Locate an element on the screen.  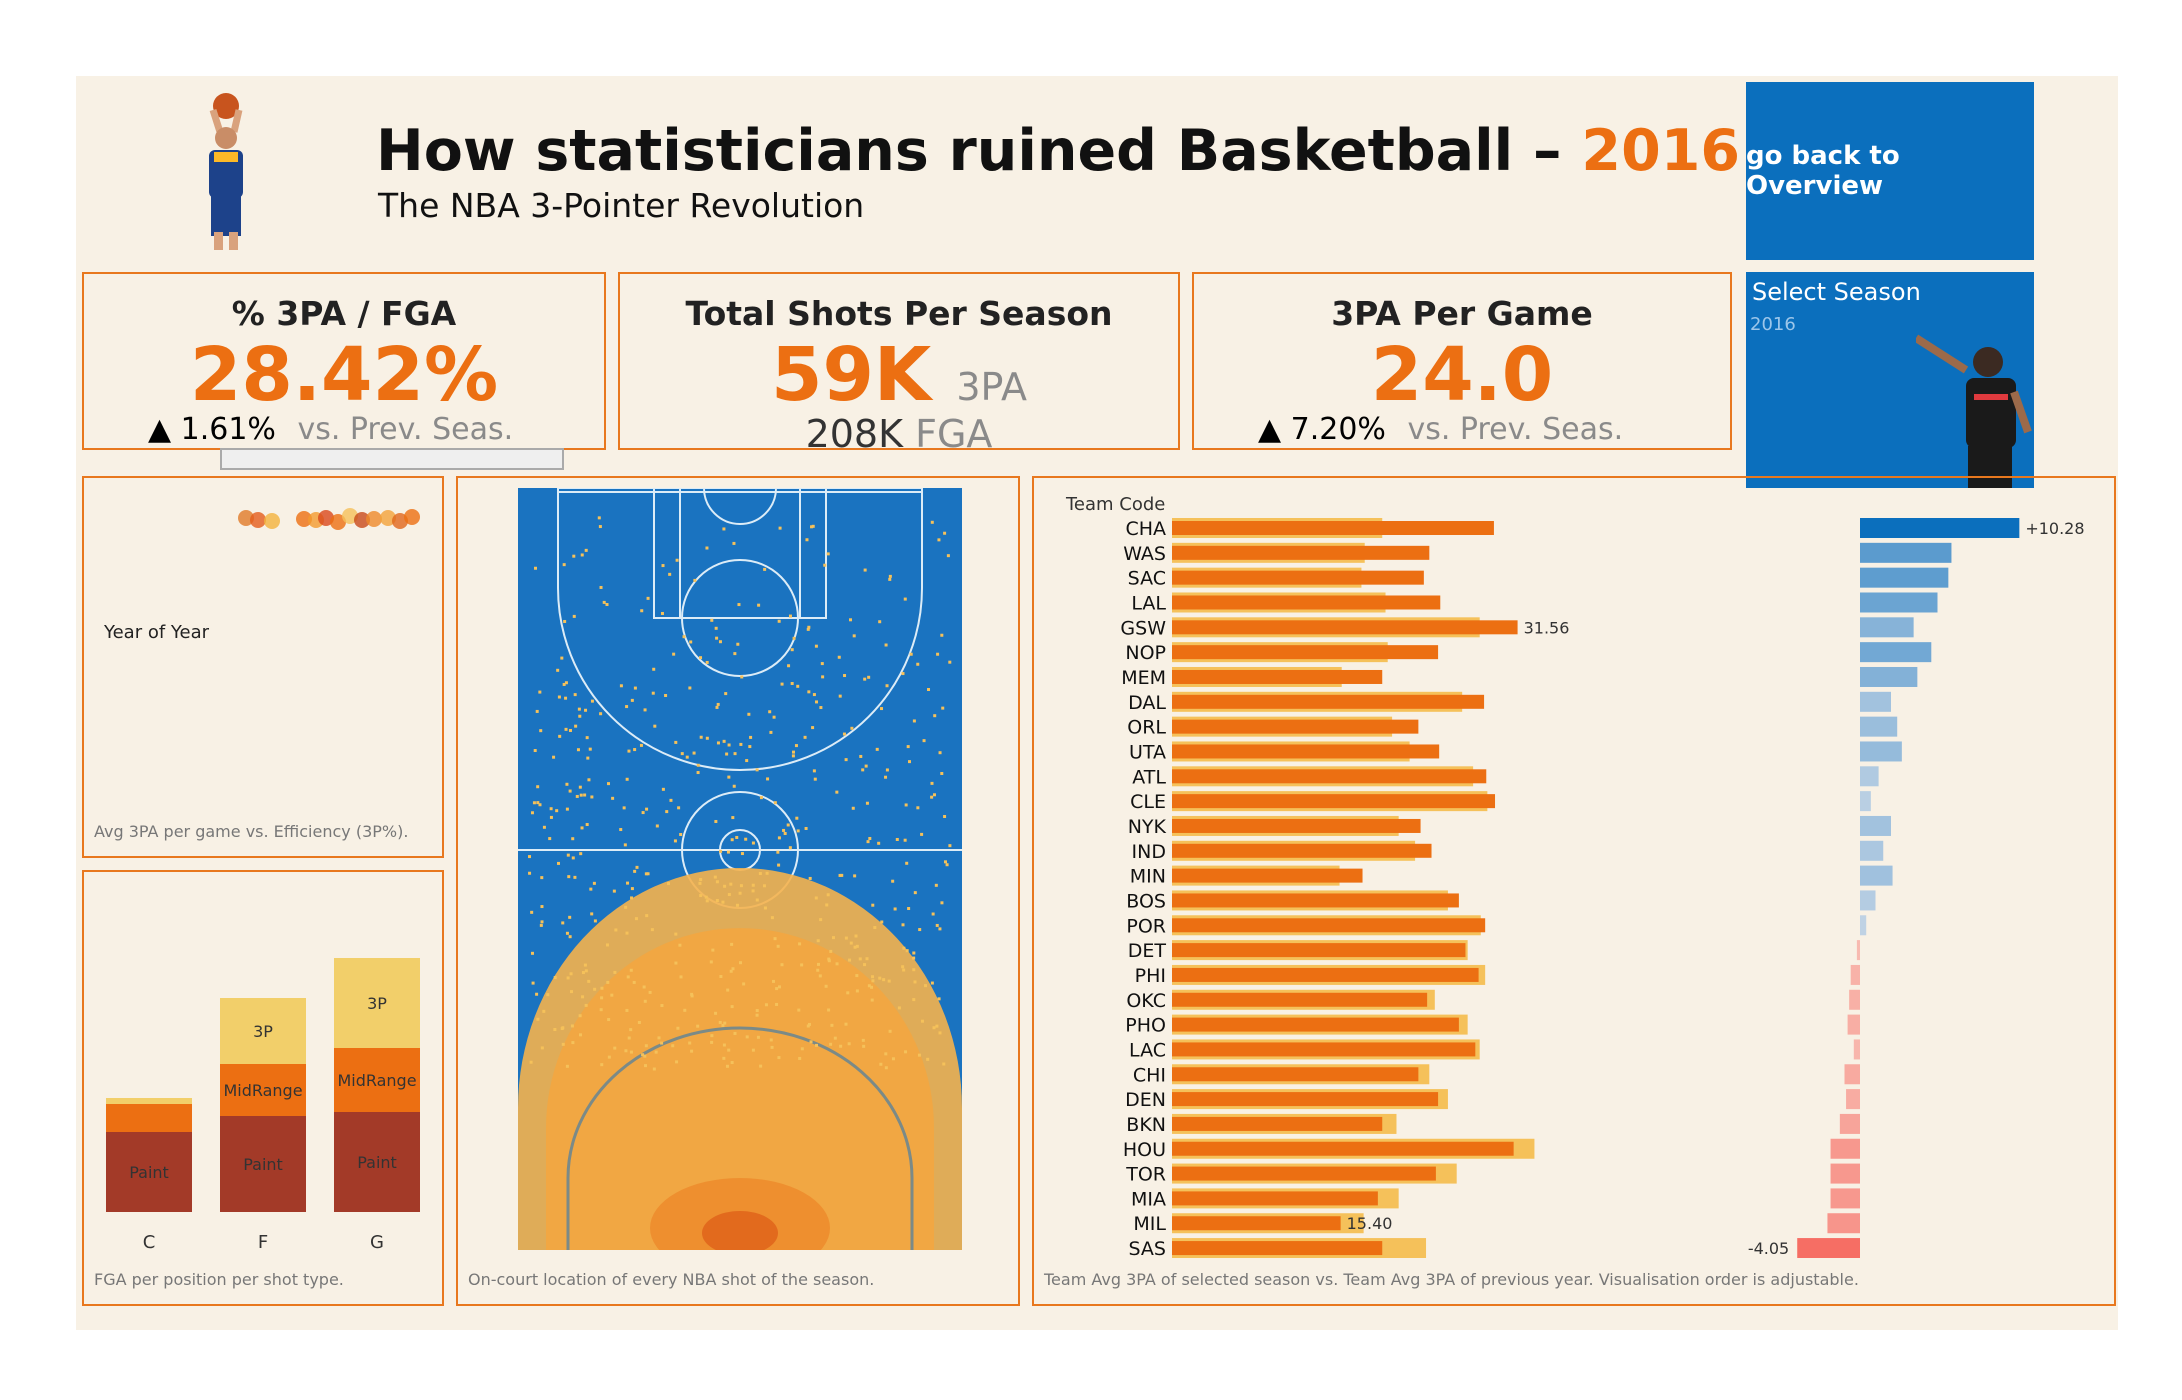
team-label-uta: UTA is located at coordinates (1147, 752).